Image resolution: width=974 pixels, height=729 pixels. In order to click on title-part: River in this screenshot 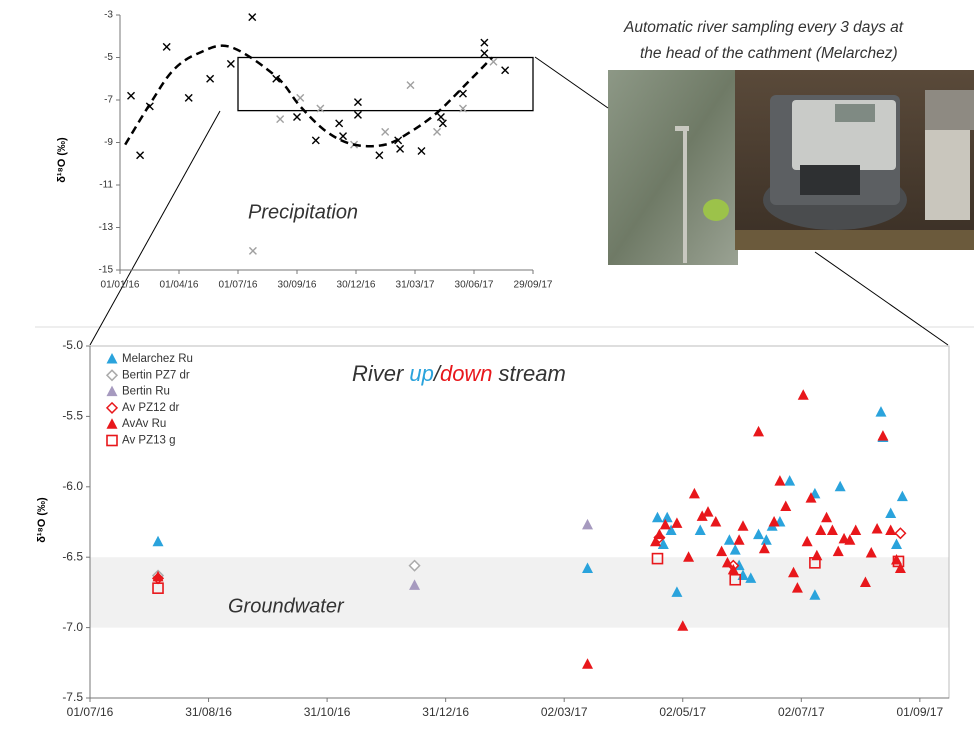, I will do `click(378, 373)`.